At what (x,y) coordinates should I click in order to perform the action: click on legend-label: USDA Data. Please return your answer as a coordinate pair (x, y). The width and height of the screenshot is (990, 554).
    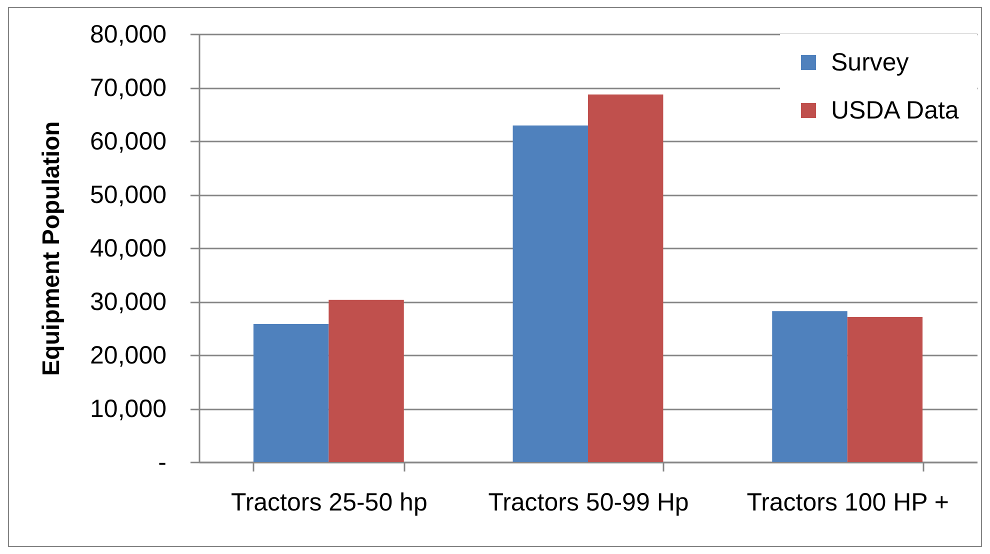
    Looking at the image, I should click on (895, 110).